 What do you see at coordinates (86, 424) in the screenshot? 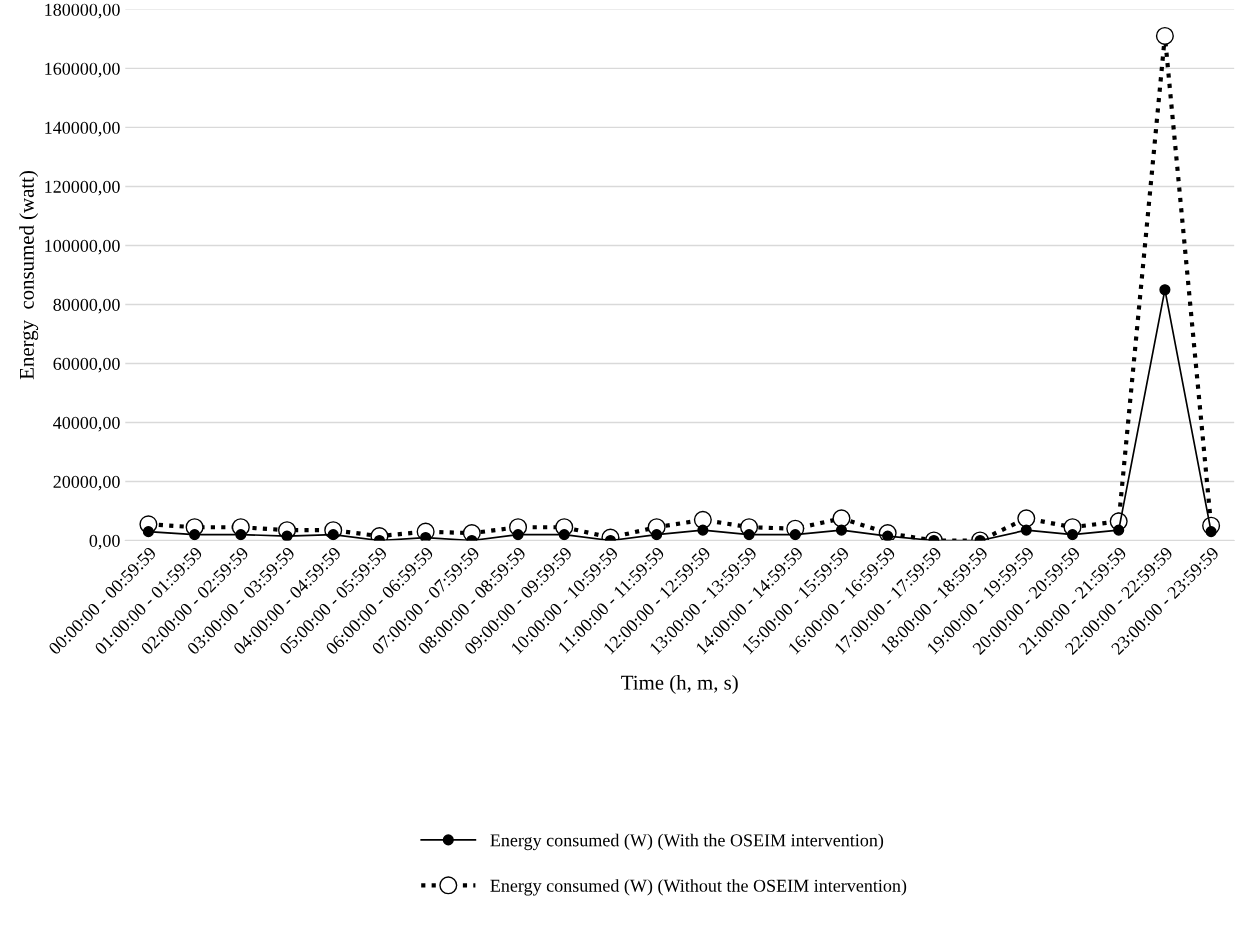
I see `y-tick-label: 40000,00` at bounding box center [86, 424].